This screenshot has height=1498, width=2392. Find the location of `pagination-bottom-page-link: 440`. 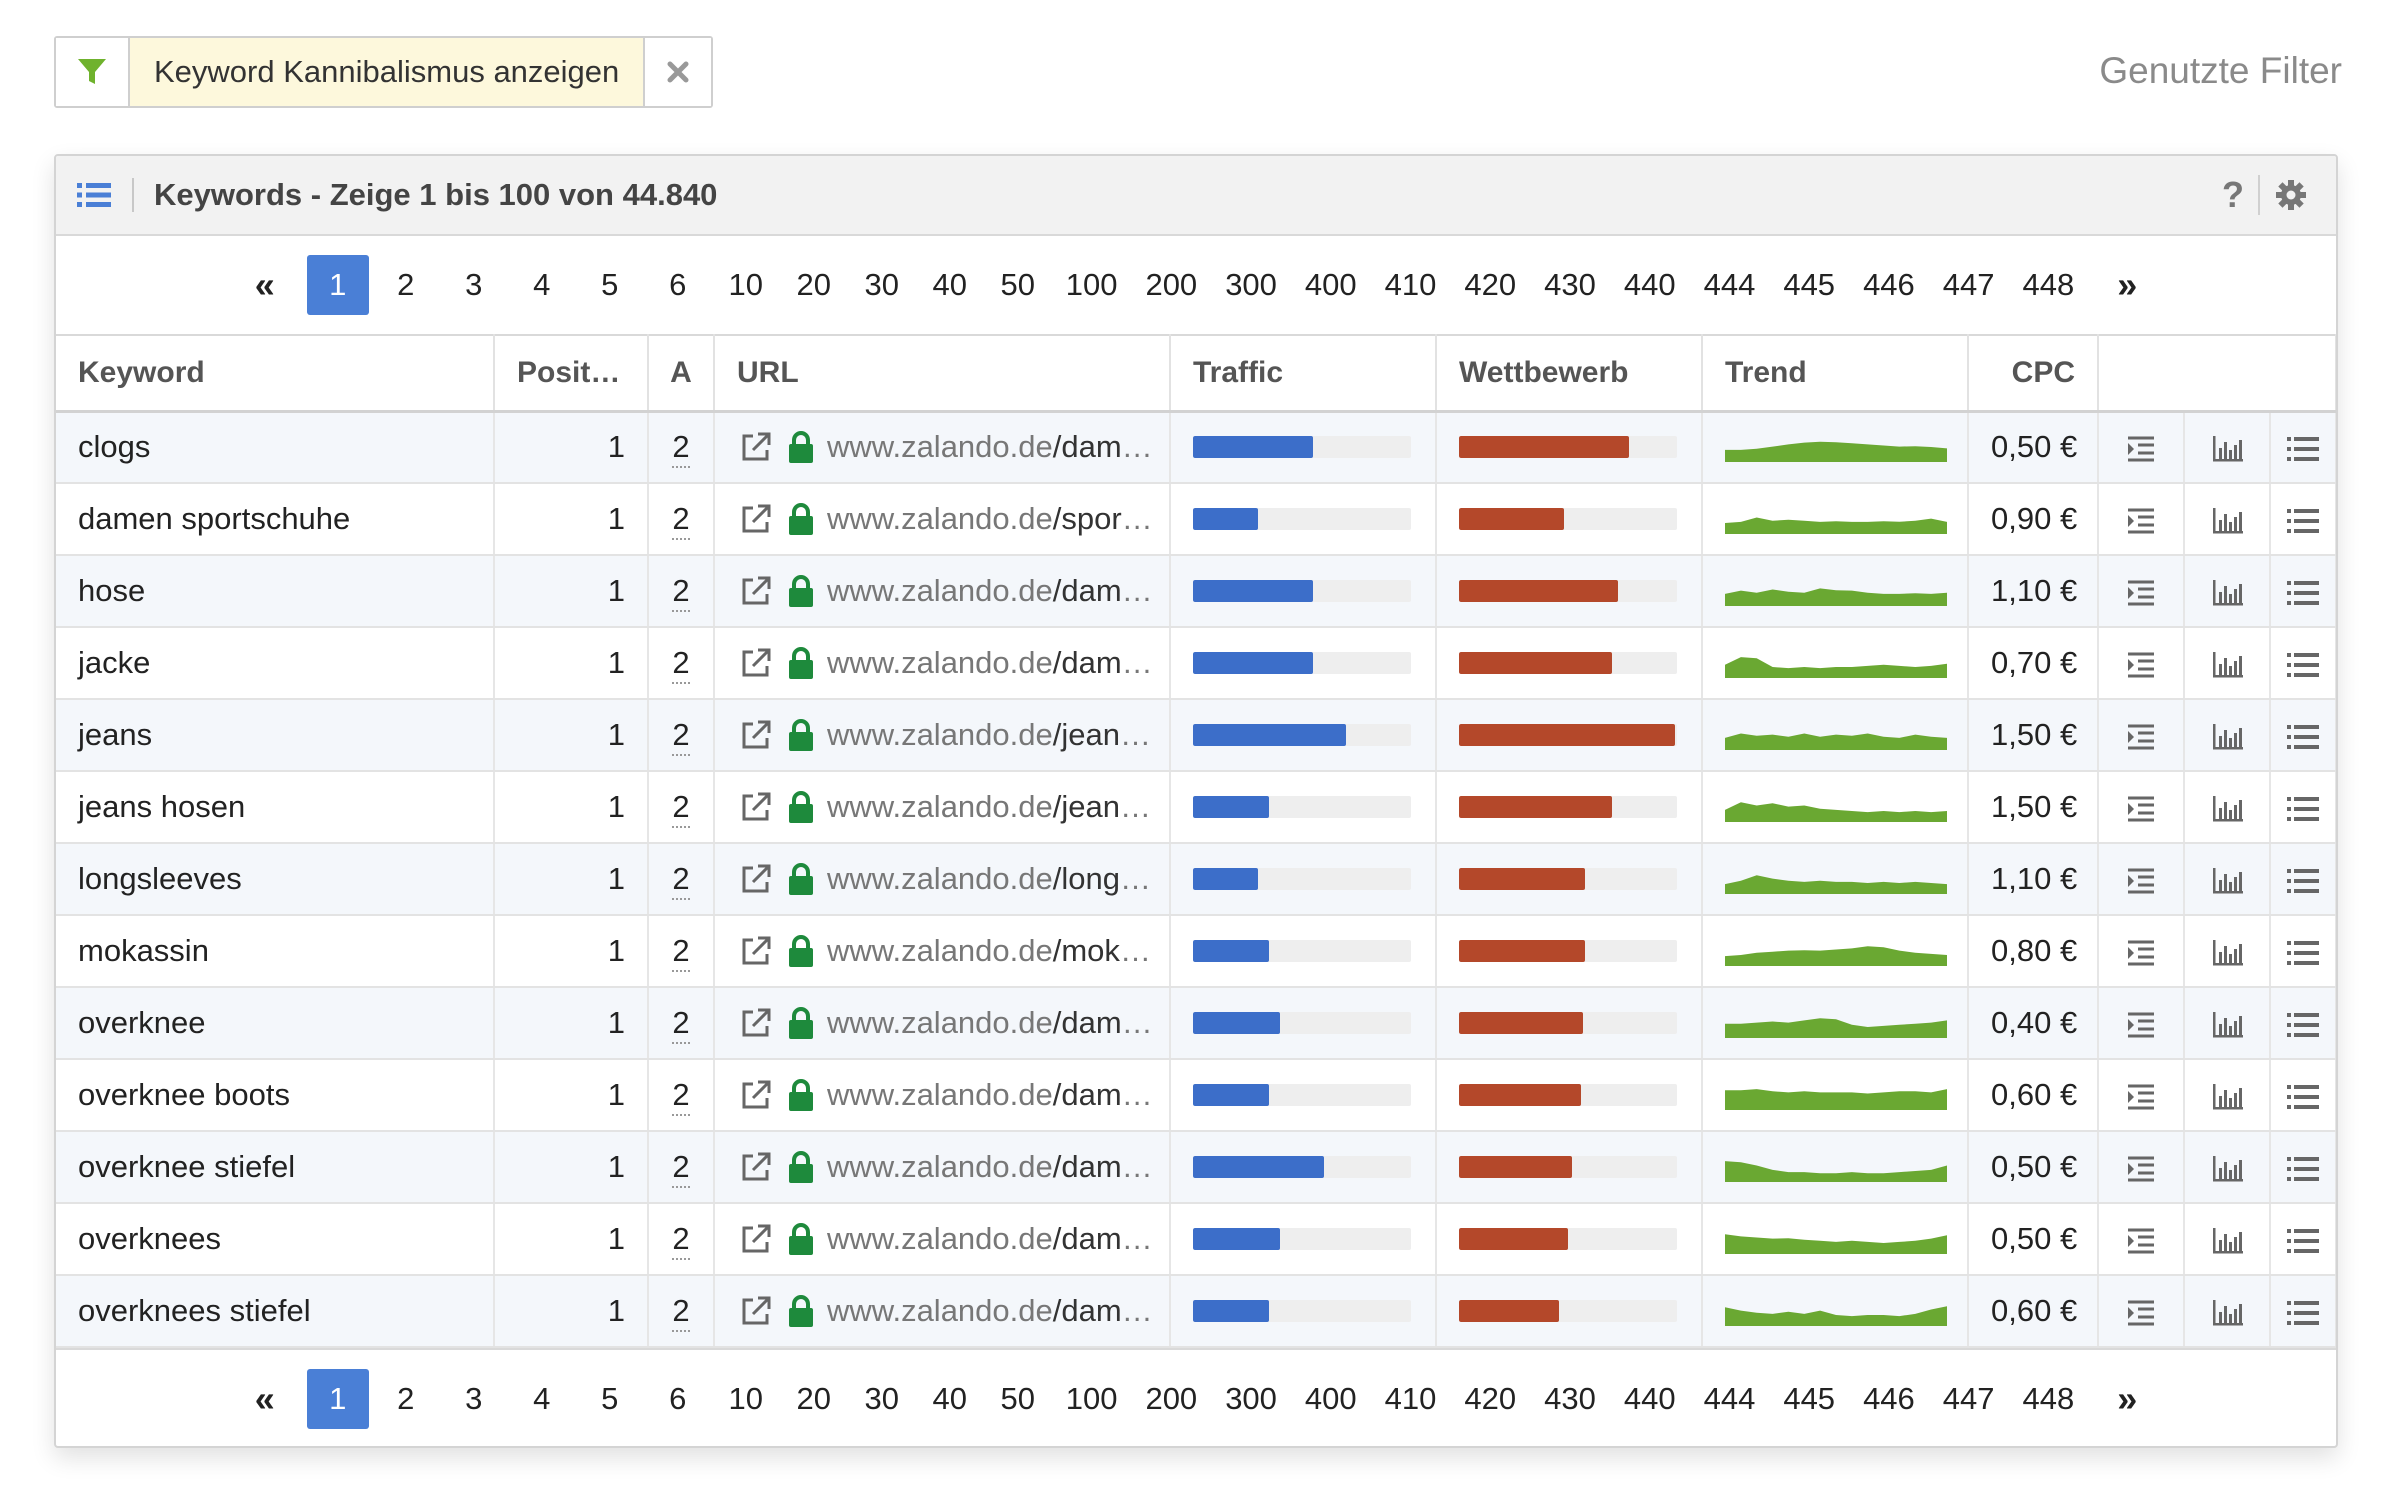

pagination-bottom-page-link: 440 is located at coordinates (1649, 1398).